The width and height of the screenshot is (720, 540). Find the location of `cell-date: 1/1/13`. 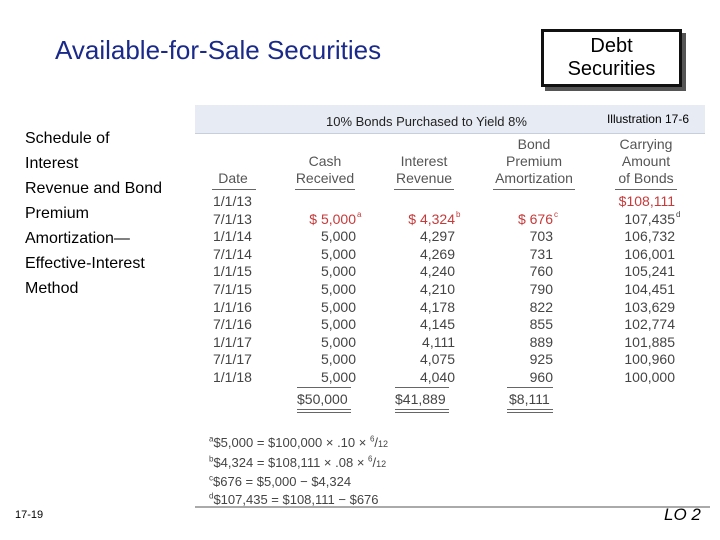

cell-date: 1/1/13 is located at coordinates (232, 201).